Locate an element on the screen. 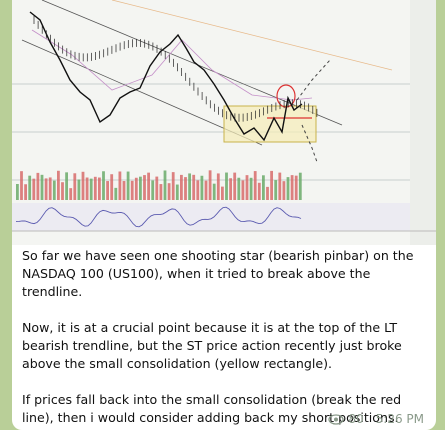  projection-up is located at coordinates (313, 80).